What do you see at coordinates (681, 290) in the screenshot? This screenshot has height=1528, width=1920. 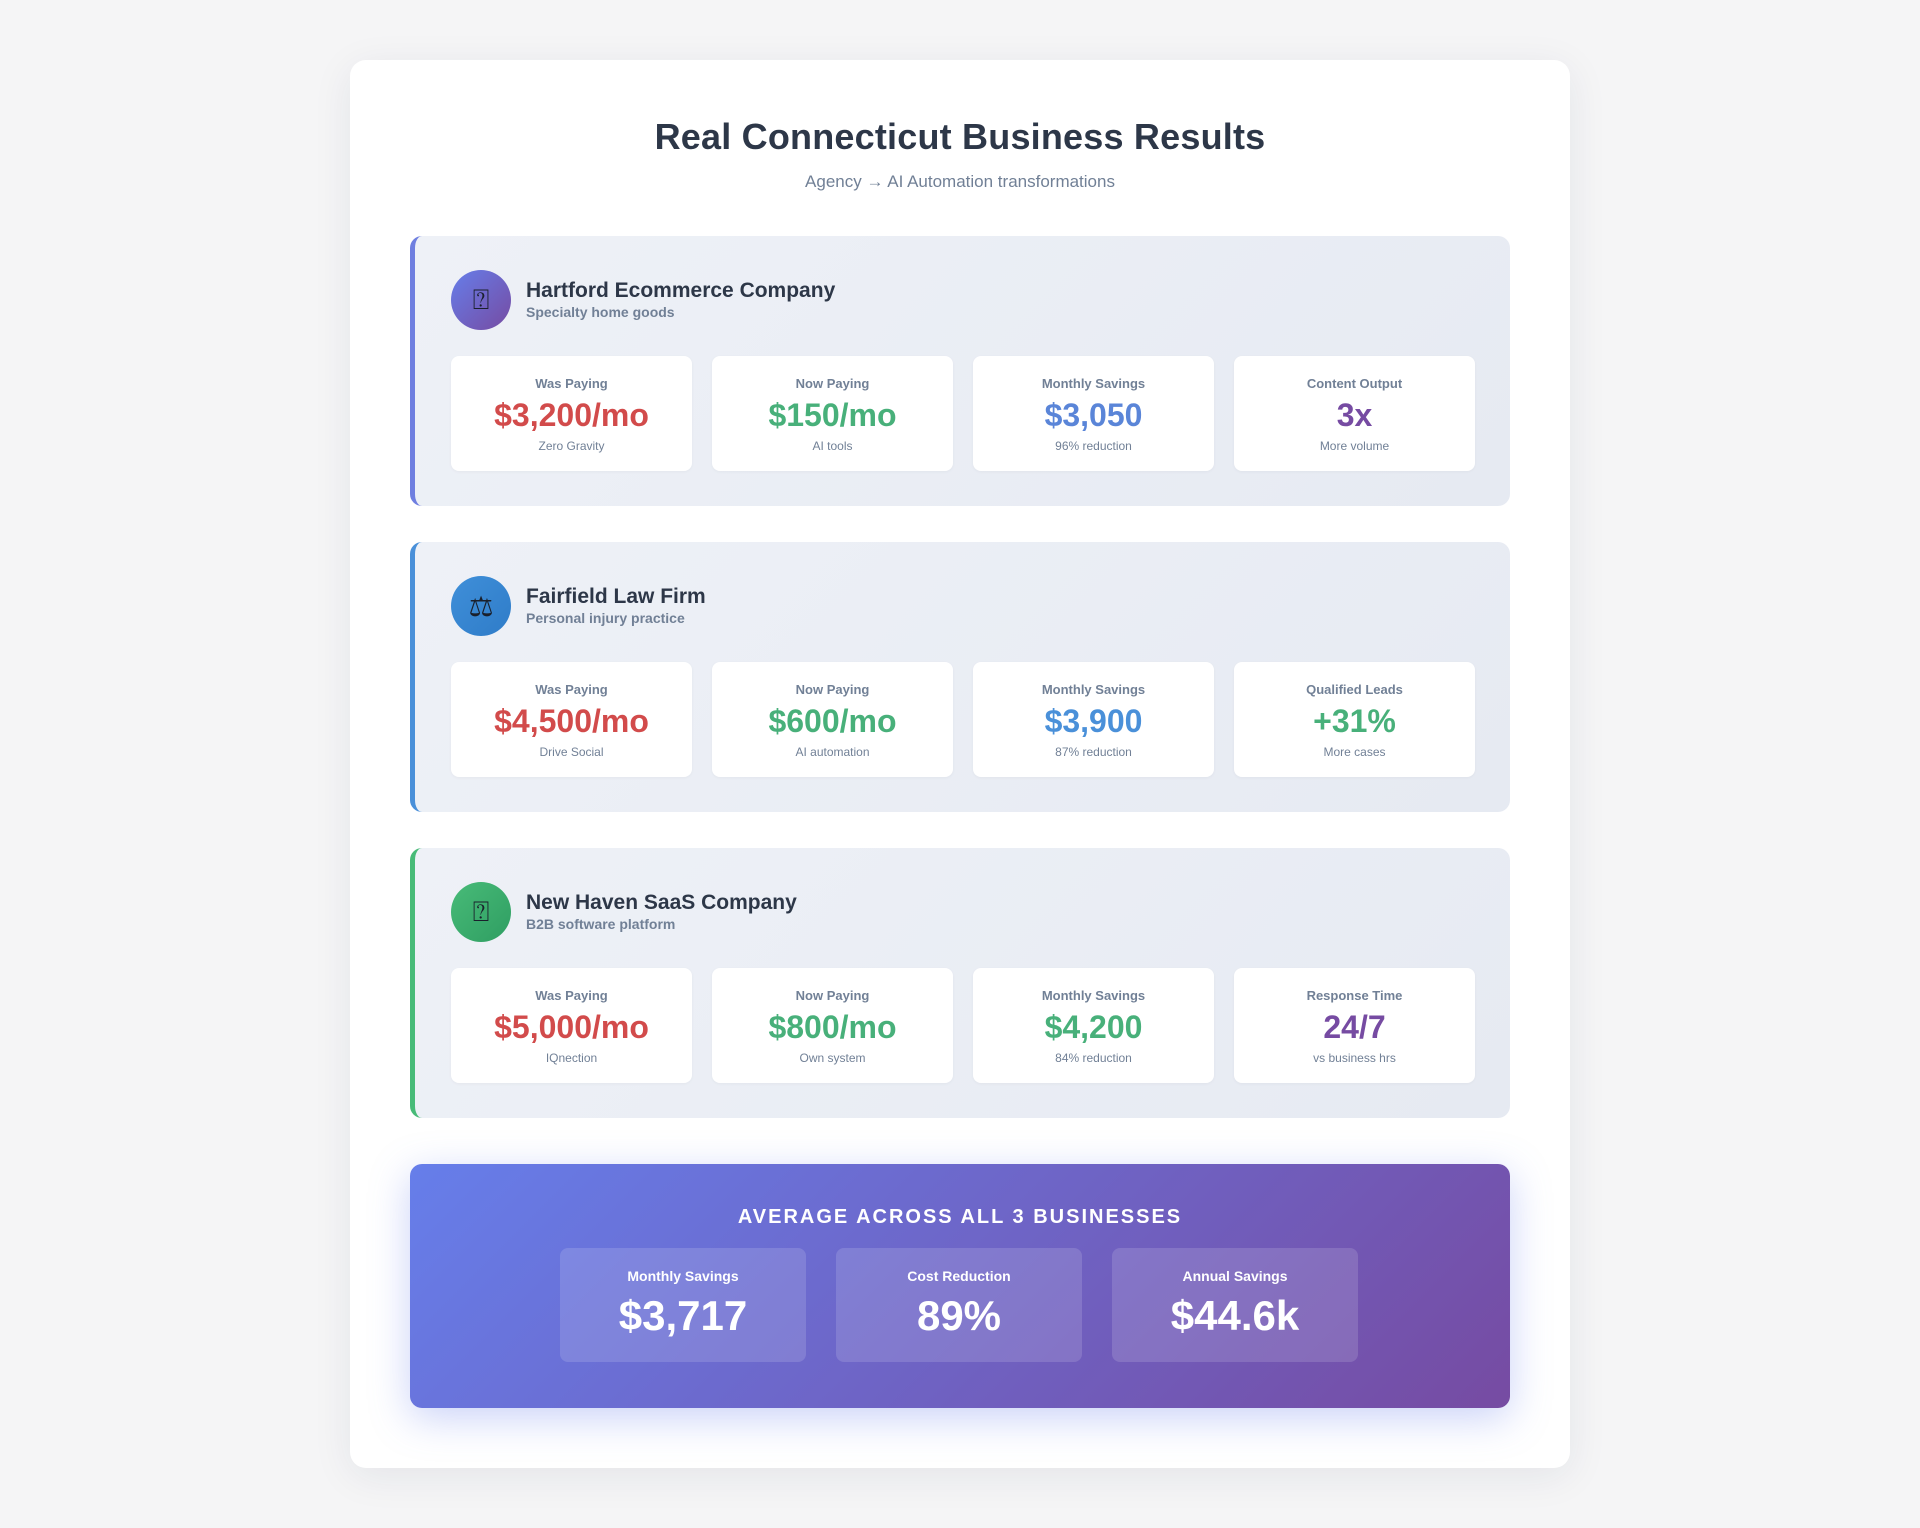 I see `business-name: Hartford Ecommerce Company` at bounding box center [681, 290].